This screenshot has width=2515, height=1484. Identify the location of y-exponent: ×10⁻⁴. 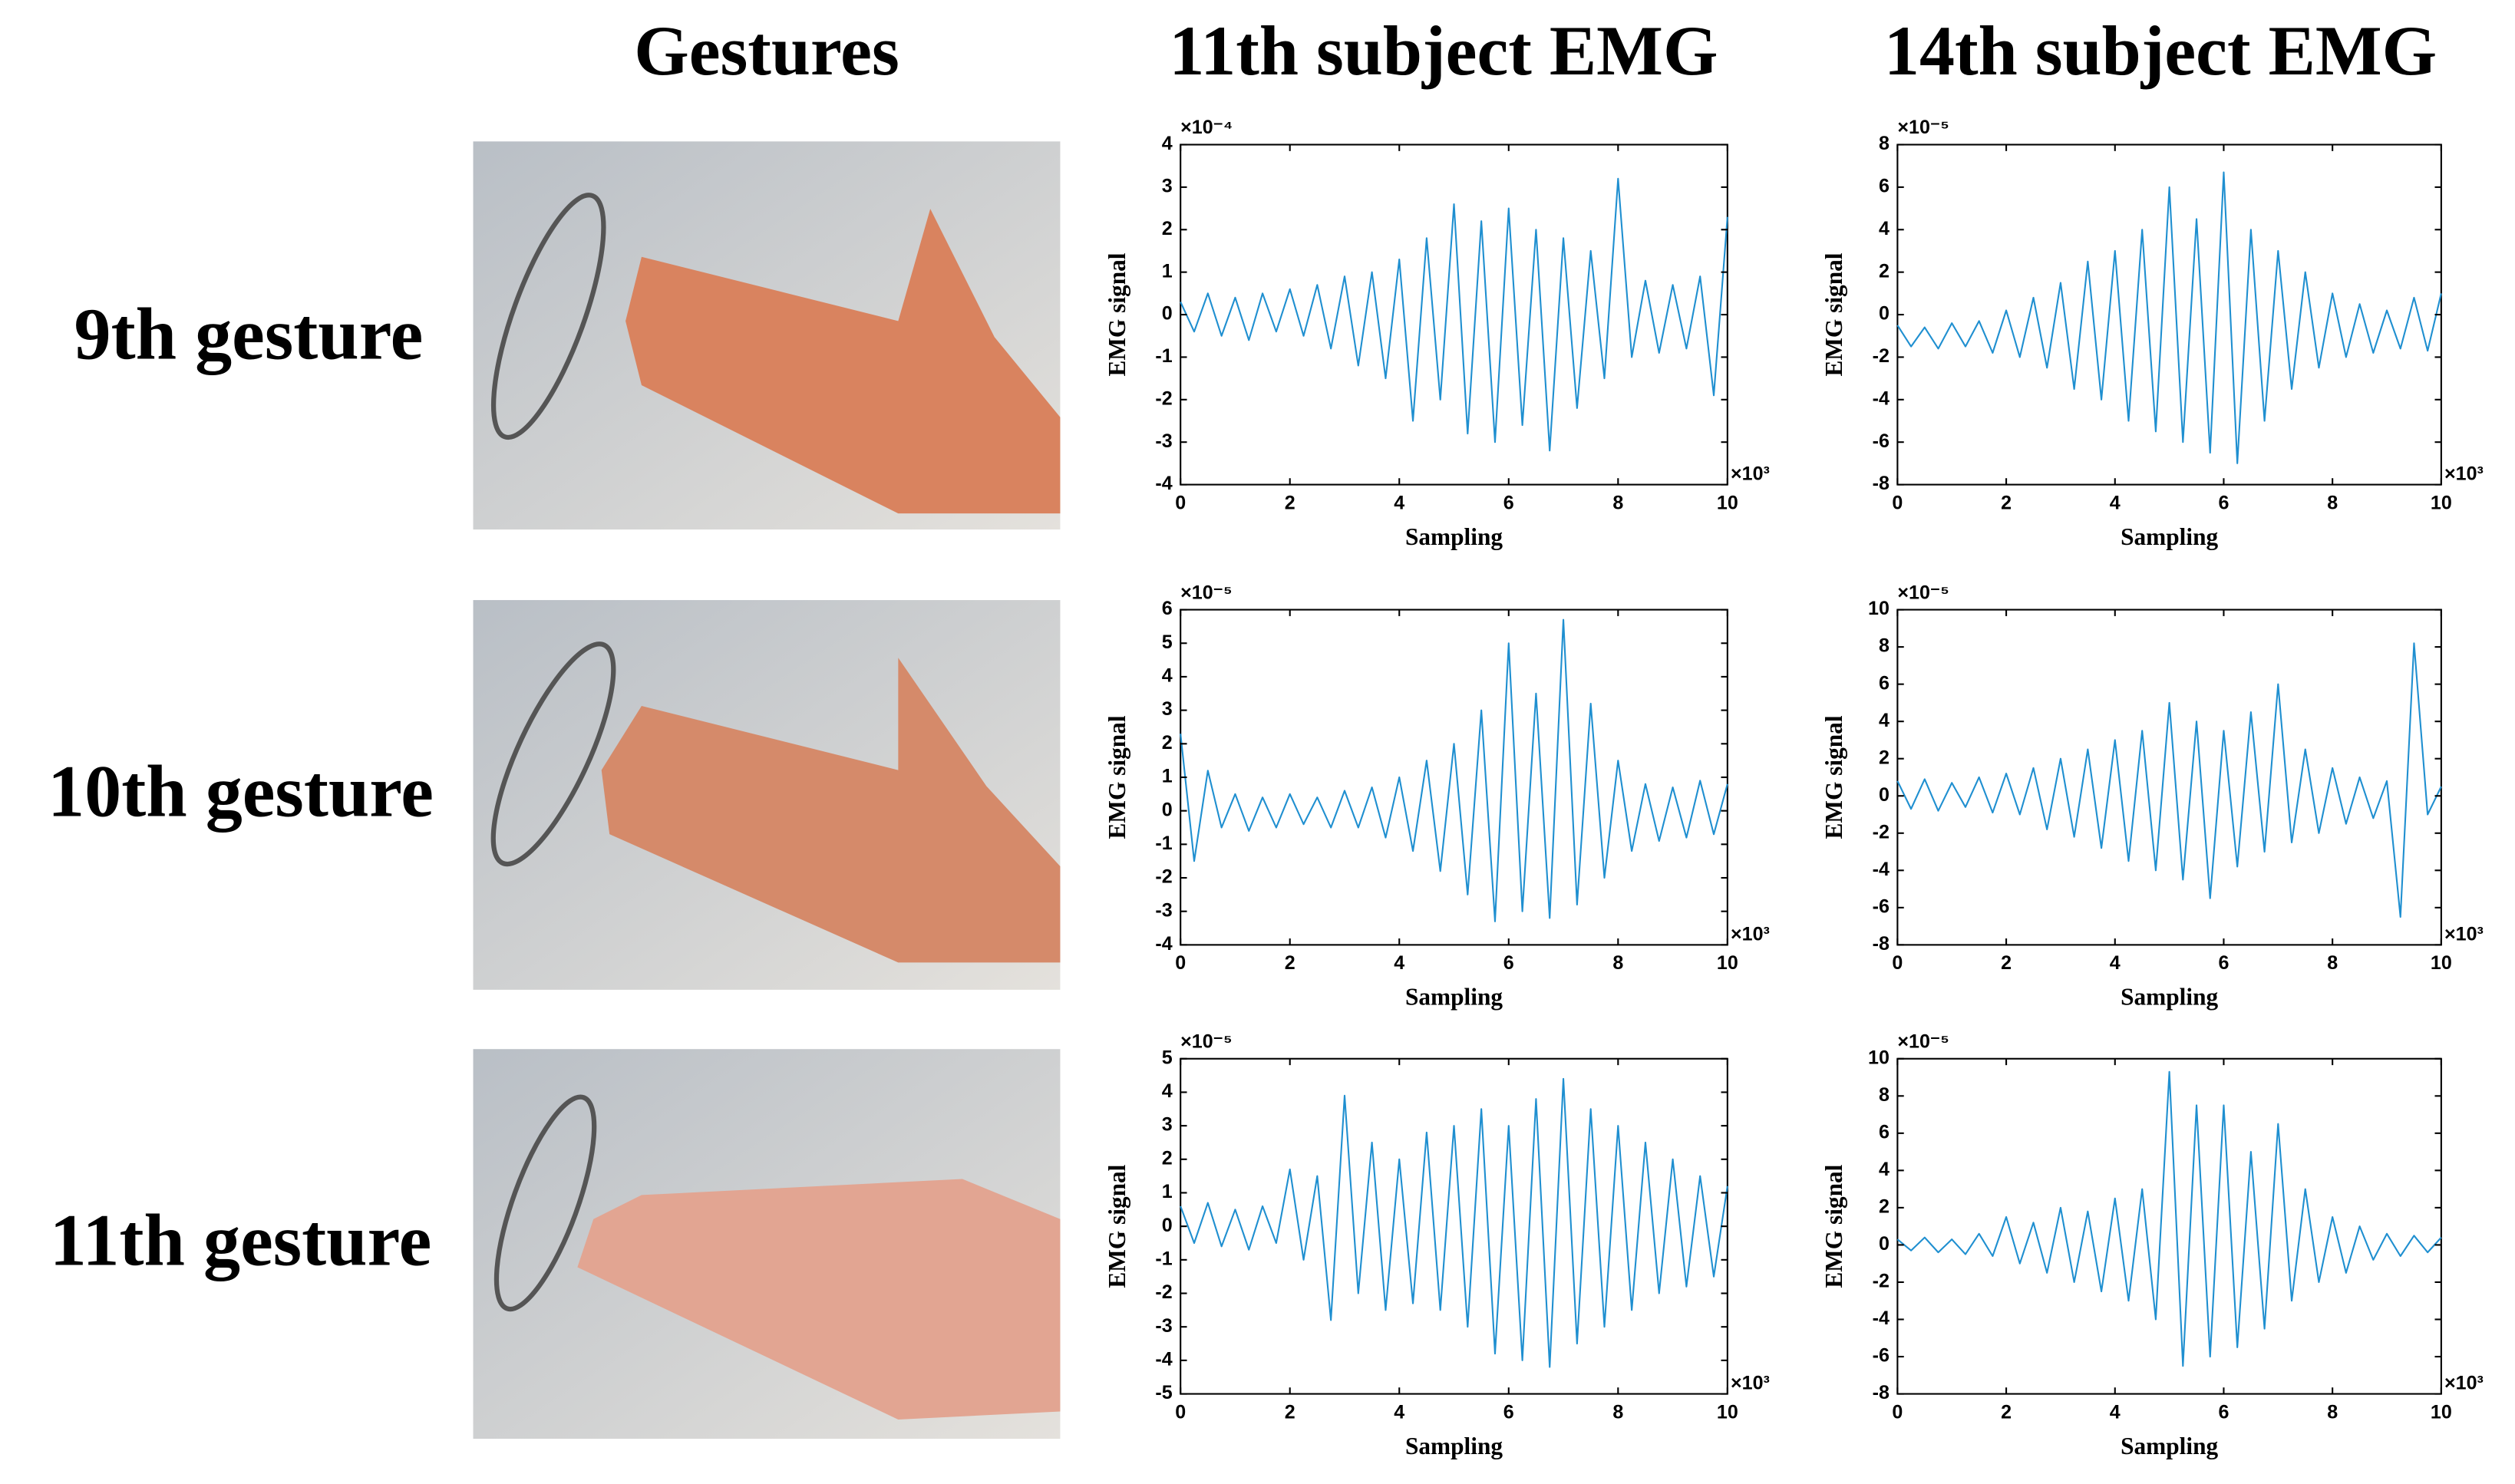
(1206, 127).